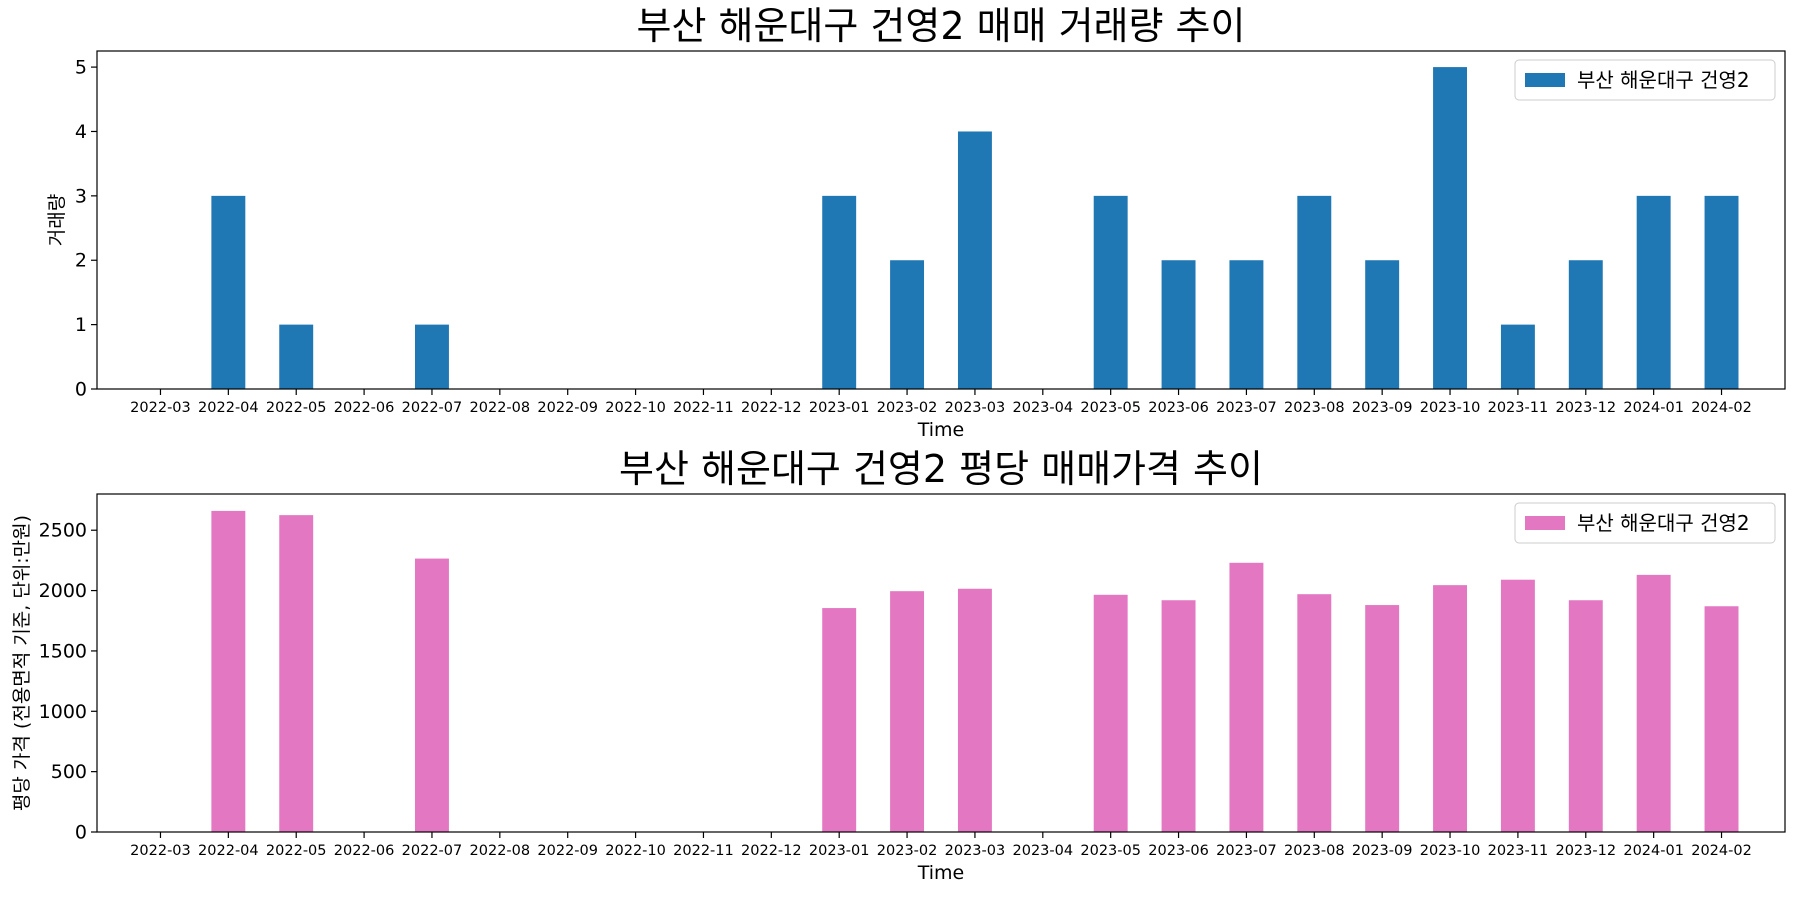  Describe the element at coordinates (1545, 80) in the screenshot. I see `chart1-legend-swatch` at that location.